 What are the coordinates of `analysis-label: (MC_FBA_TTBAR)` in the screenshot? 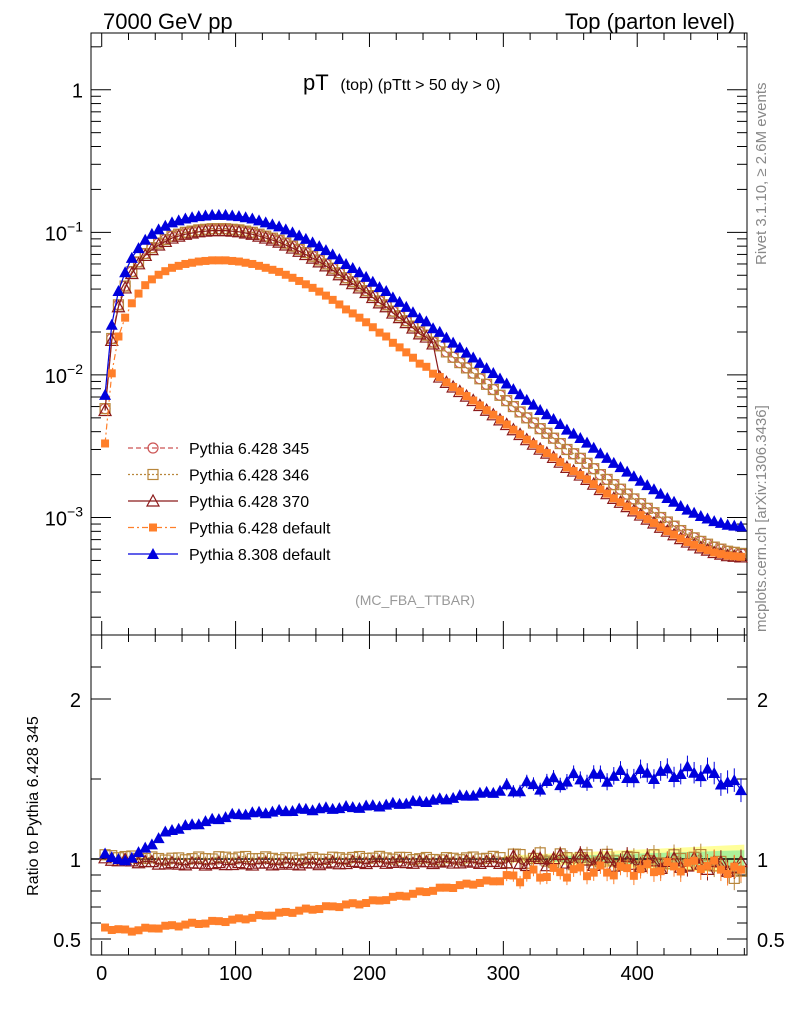 It's located at (415, 600).